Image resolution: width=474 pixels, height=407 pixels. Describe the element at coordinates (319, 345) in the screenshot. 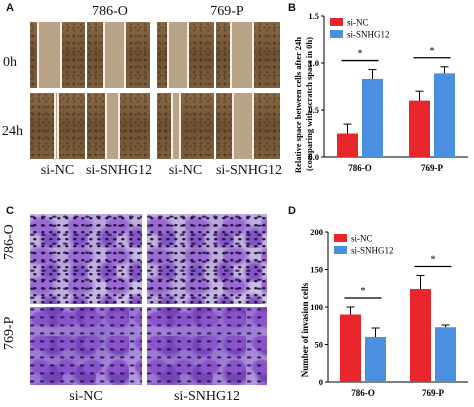

I see `chart-d-ytick-label: 50` at that location.